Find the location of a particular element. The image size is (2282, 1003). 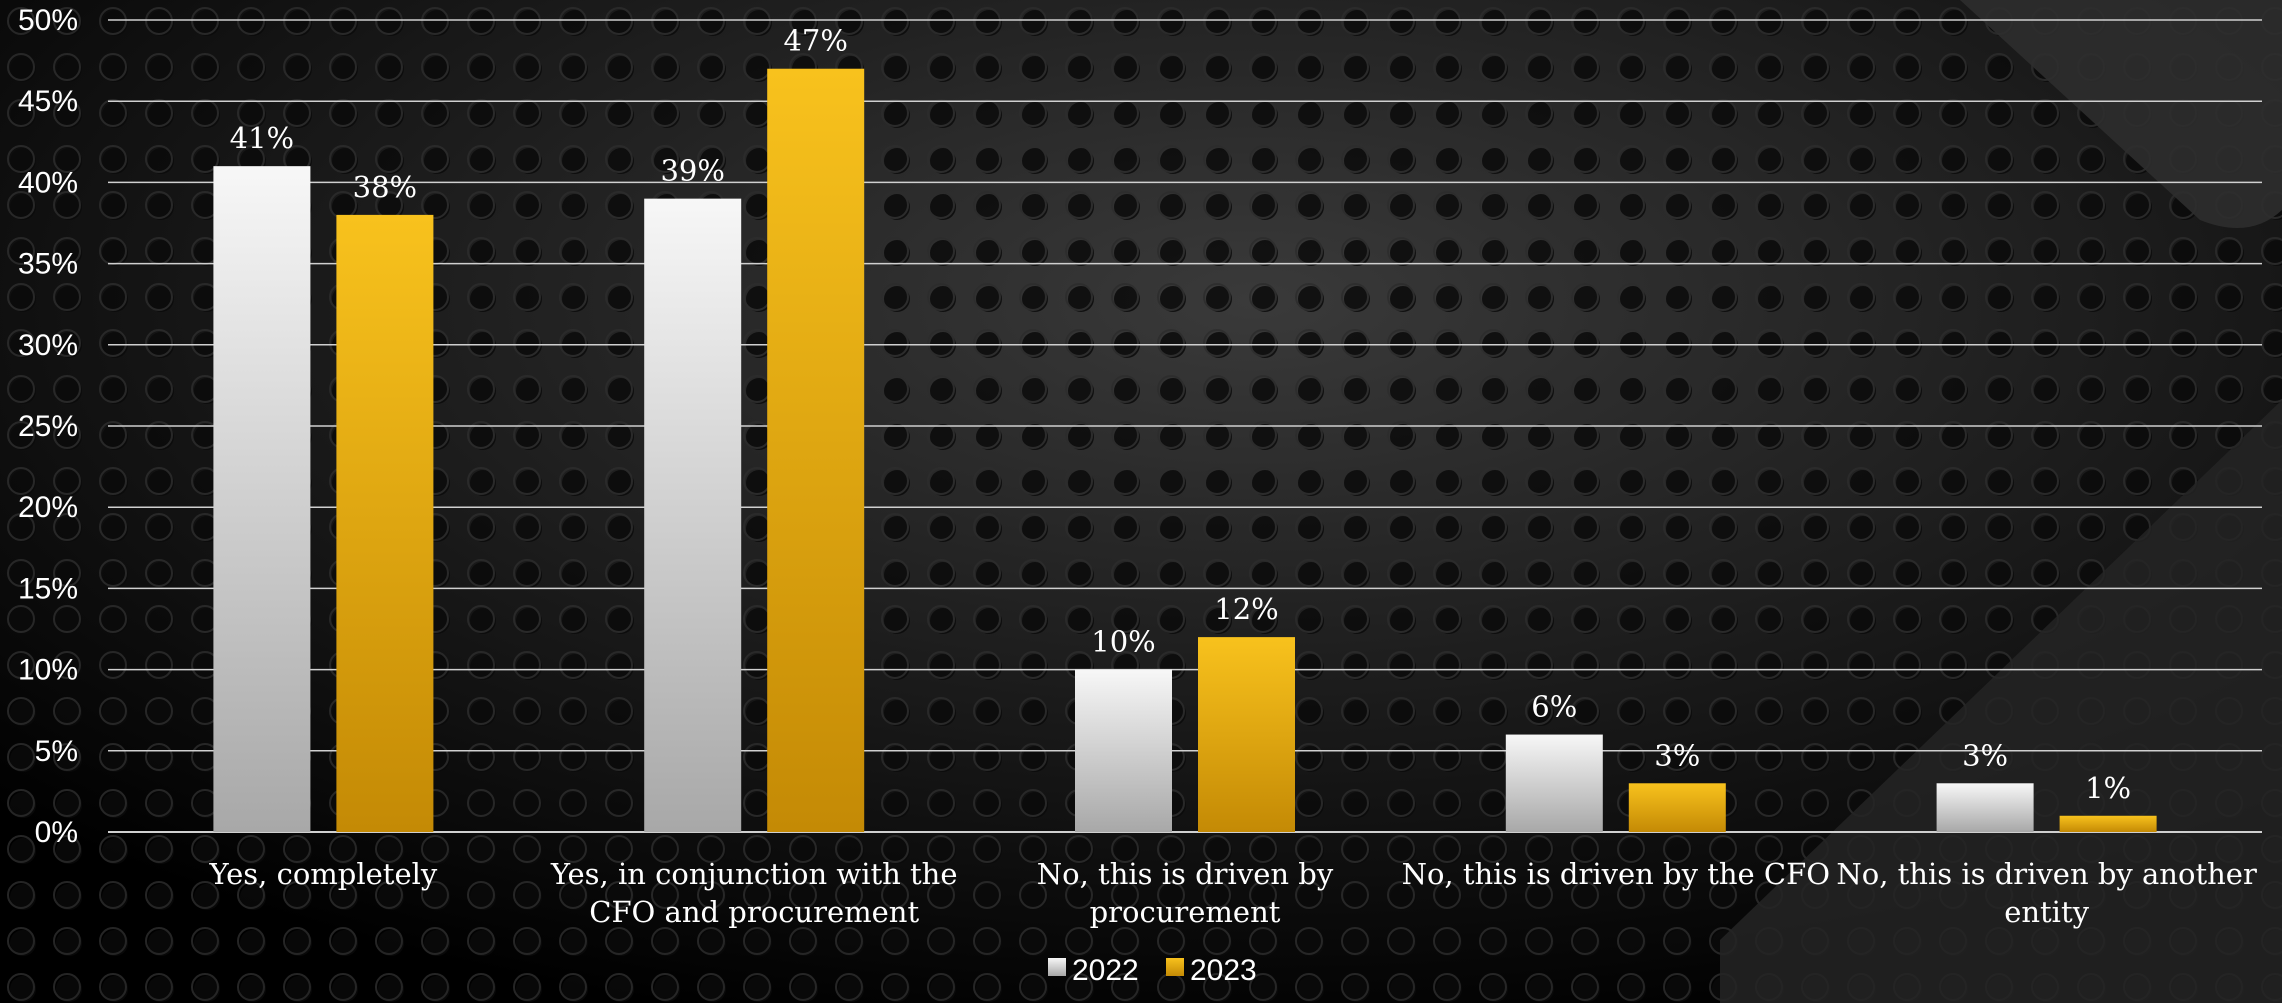

category-label-0: Yes, completely is located at coordinates (323, 874).